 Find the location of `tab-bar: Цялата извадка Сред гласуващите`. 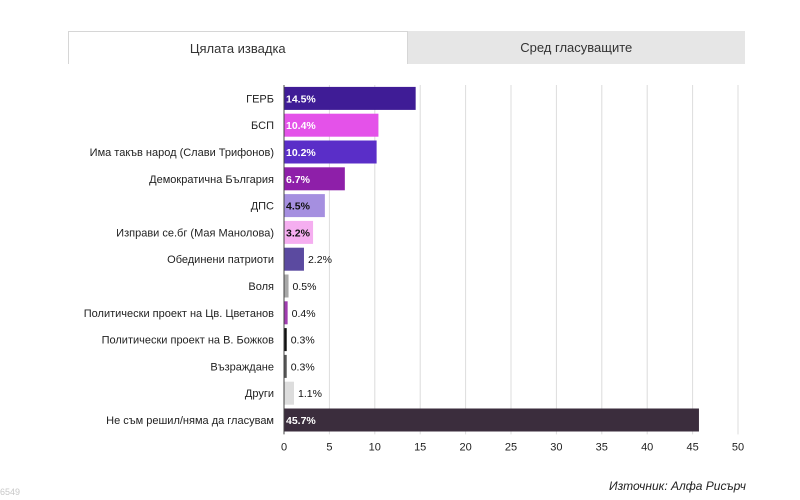

tab-bar: Цялата извадка Сред гласуващите is located at coordinates (406, 47).